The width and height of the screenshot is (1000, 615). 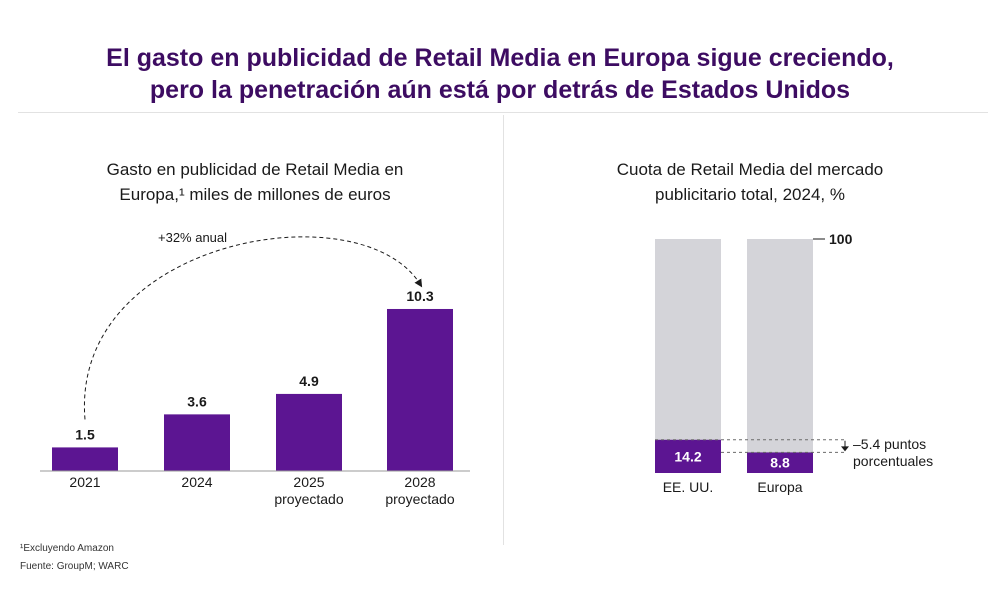 What do you see at coordinates (419, 499) in the screenshot?
I see `x-tick-sublabel-3: proyectado` at bounding box center [419, 499].